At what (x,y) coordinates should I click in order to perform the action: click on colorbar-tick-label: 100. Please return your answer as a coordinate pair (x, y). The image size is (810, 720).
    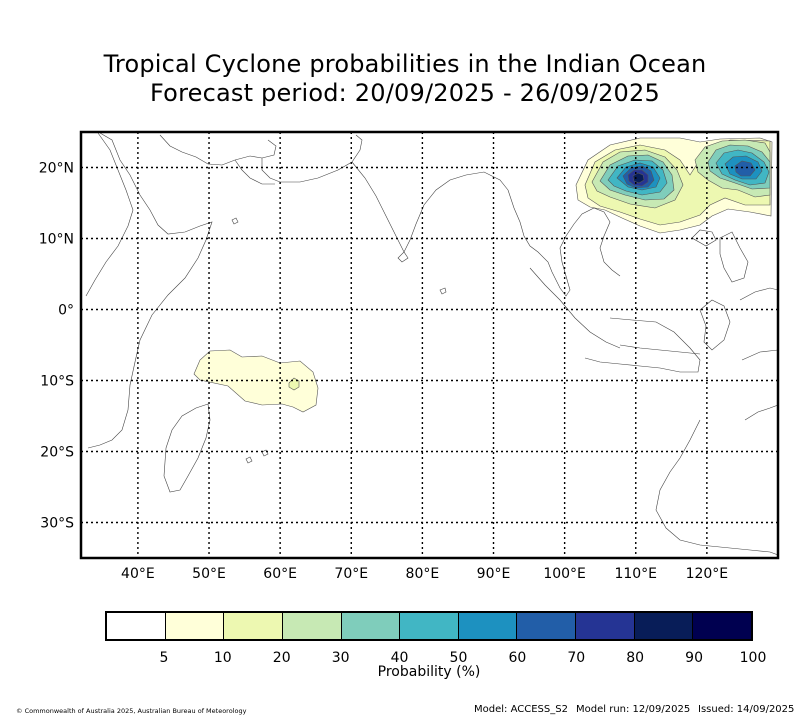
    Looking at the image, I should click on (753, 658).